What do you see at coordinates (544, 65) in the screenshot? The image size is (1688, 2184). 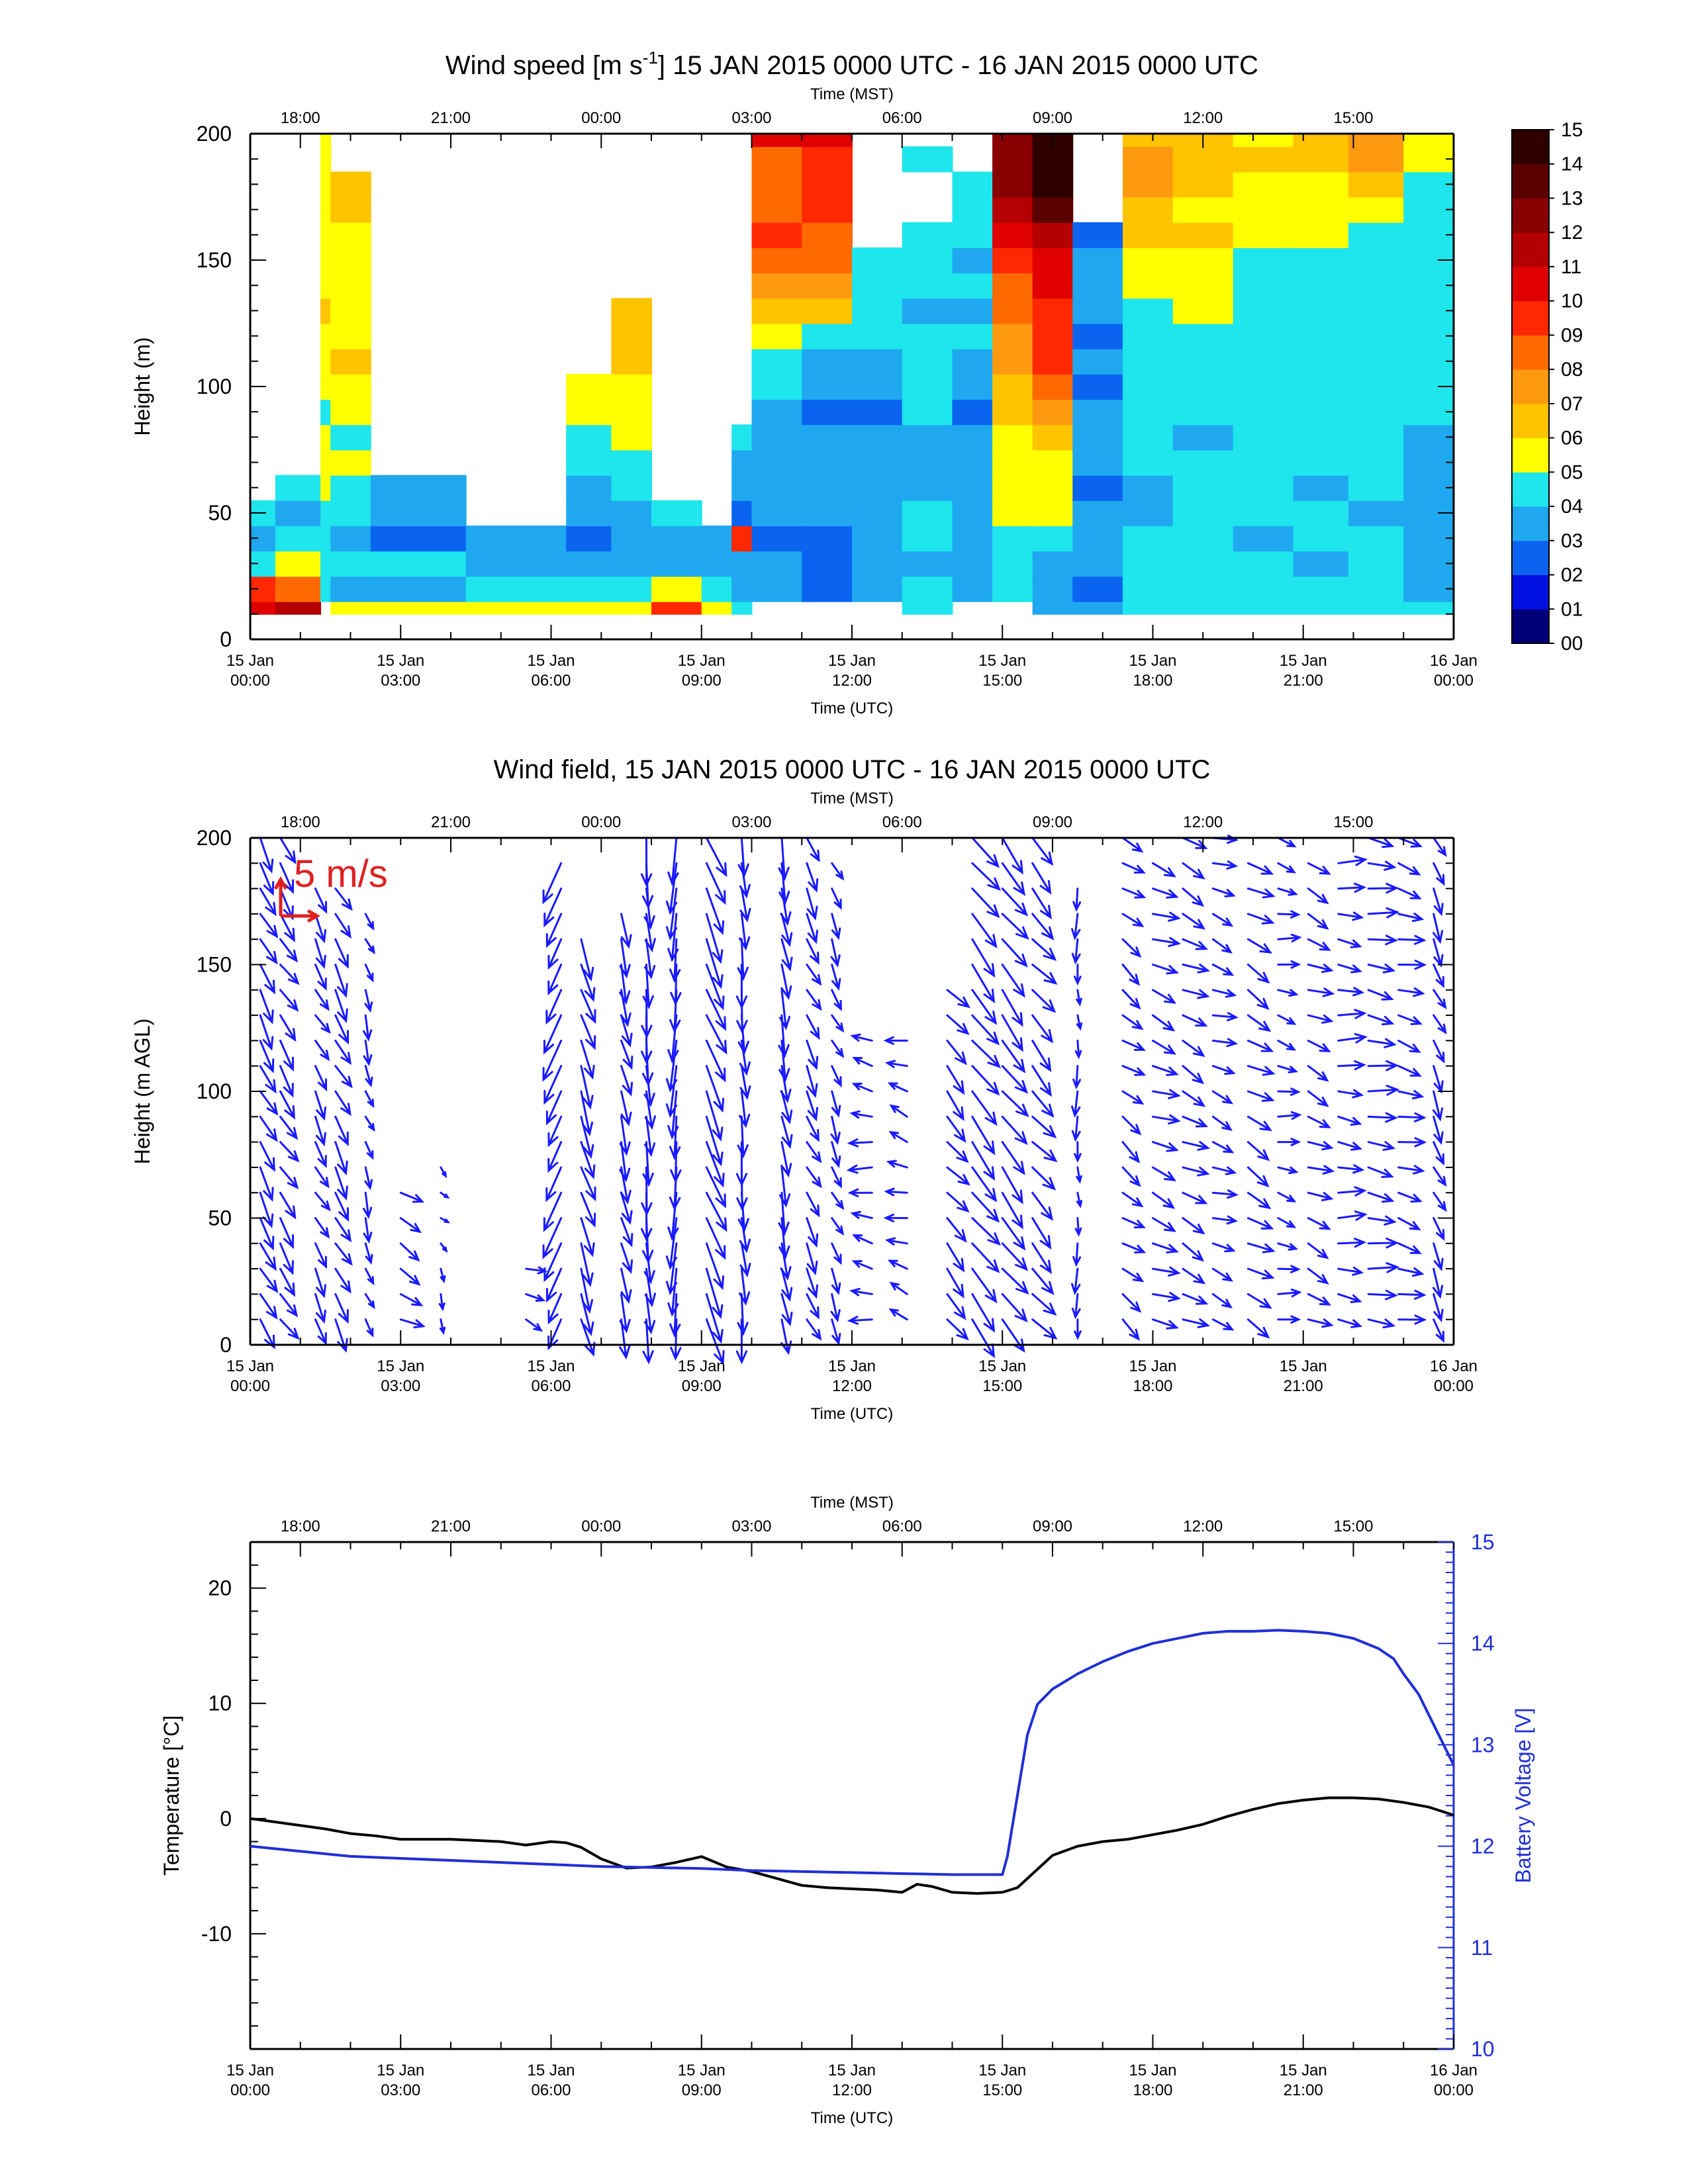 I see `chart-title-part: Wind speed [m s` at bounding box center [544, 65].